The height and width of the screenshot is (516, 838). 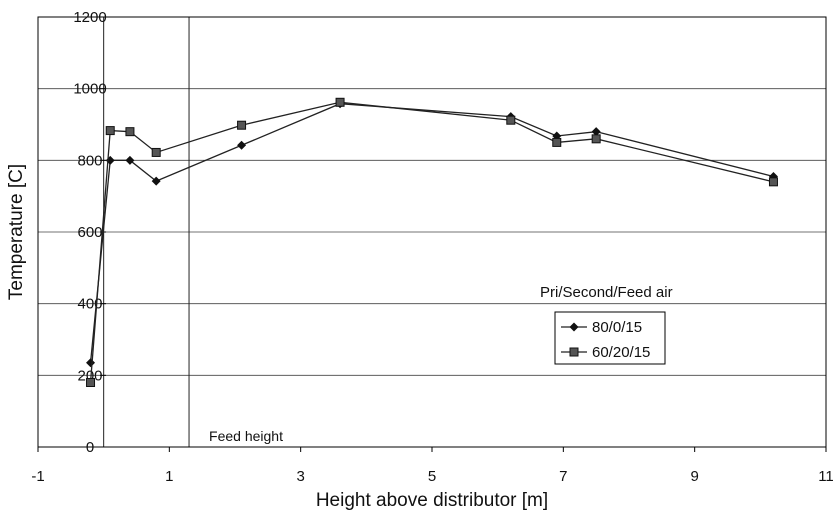 I want to click on legend-title: Pri/Second/Feed air, so click(x=606, y=292).